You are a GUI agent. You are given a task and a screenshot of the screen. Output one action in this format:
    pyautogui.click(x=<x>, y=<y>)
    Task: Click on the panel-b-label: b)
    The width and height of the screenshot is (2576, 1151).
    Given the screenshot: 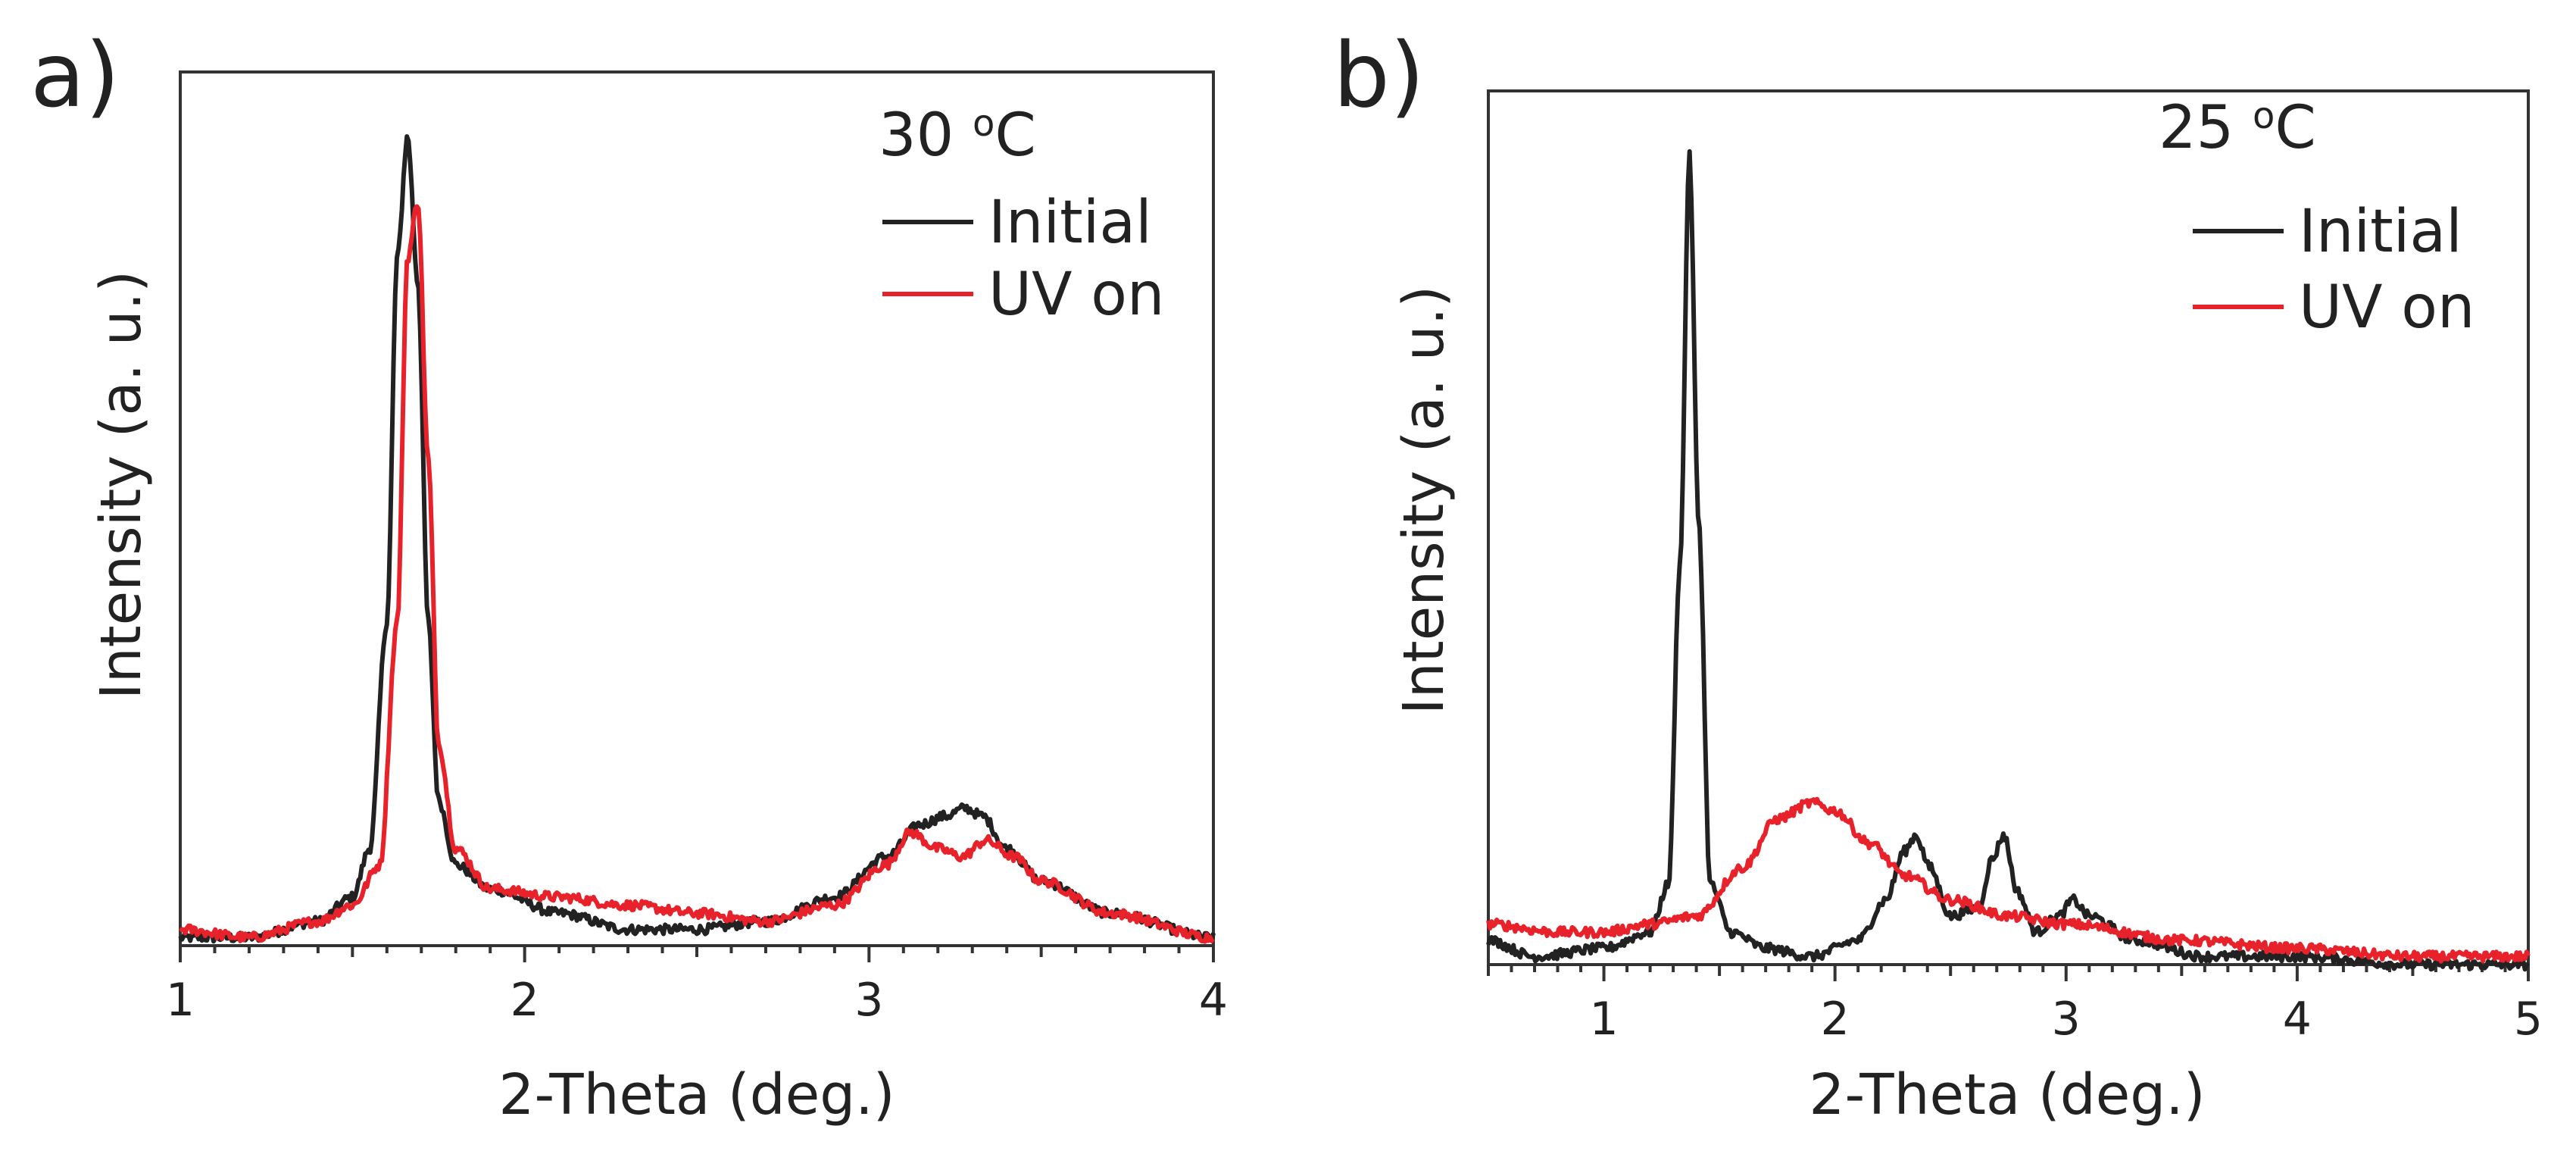 What is the action you would take?
    pyautogui.click(x=1379, y=75)
    